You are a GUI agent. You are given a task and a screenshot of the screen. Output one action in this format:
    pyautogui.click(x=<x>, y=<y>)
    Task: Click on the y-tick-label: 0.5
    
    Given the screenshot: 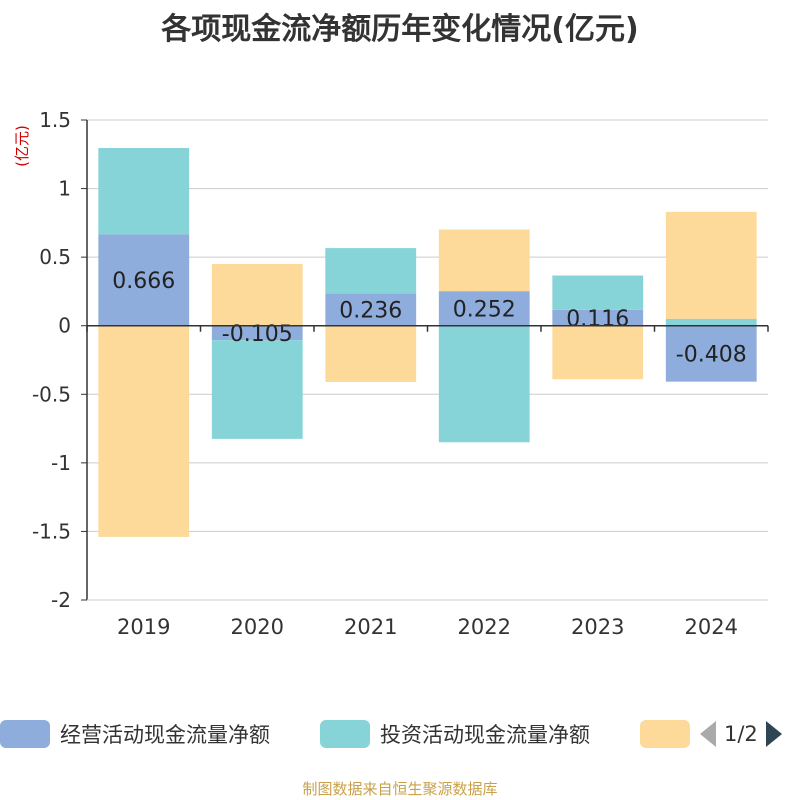 What is the action you would take?
    pyautogui.click(x=55, y=257)
    